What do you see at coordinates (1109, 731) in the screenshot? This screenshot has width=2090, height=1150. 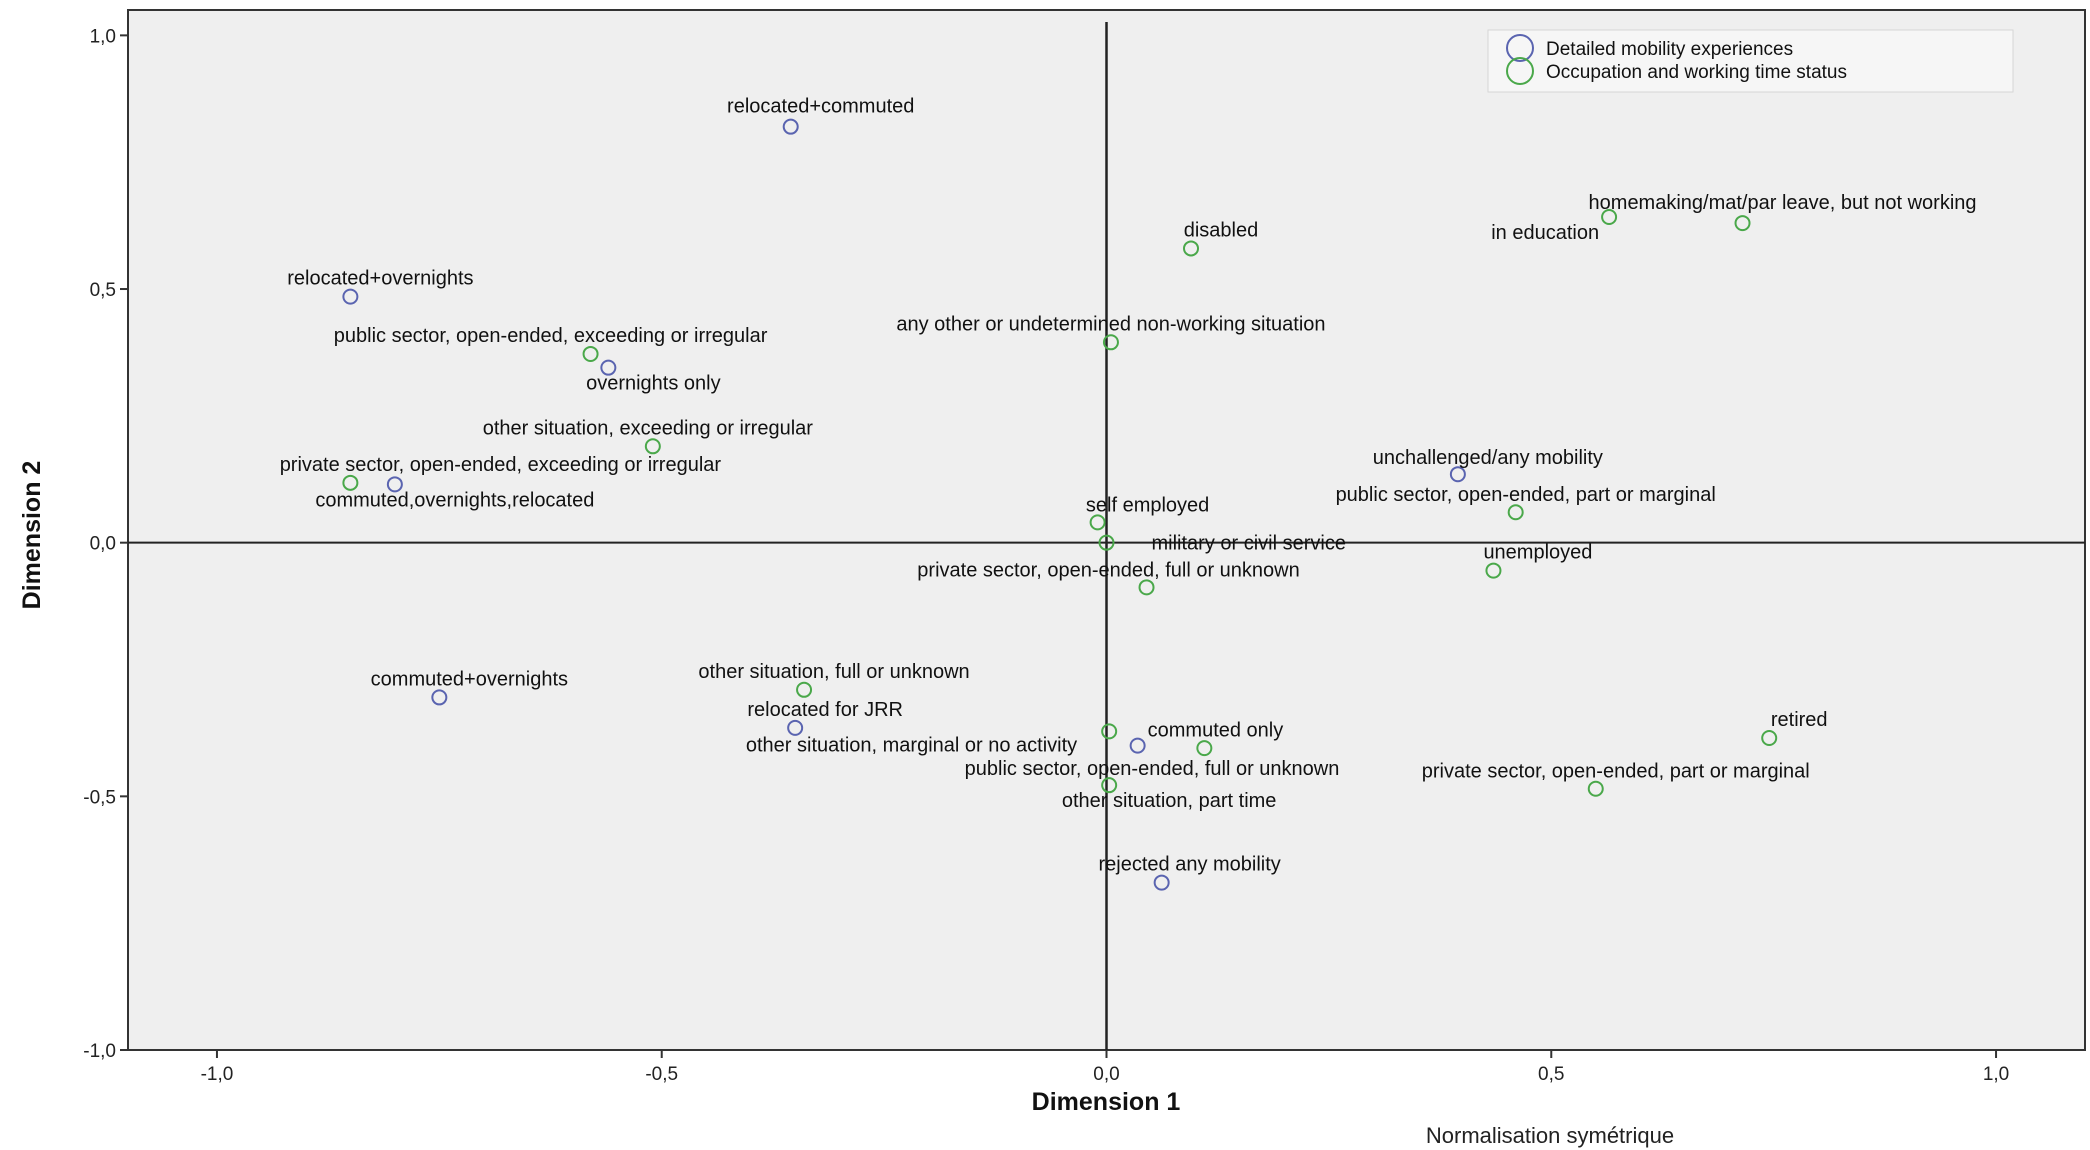 I see `point-other-situation-marginal-or-no-activity` at bounding box center [1109, 731].